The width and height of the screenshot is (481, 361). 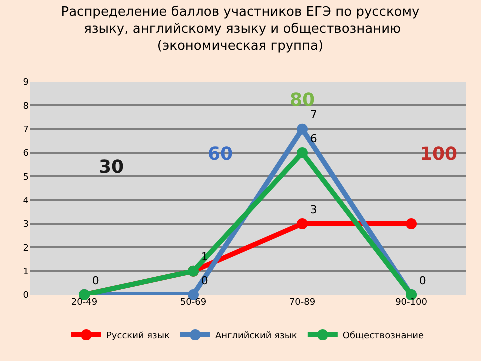 What do you see at coordinates (314, 139) in the screenshot?
I see `data-label: 6` at bounding box center [314, 139].